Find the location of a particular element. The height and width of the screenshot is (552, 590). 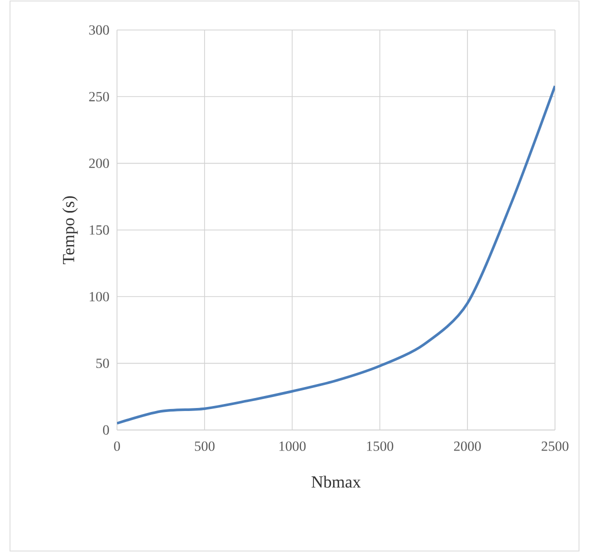

y-tick-label: 50 is located at coordinates (102, 363).